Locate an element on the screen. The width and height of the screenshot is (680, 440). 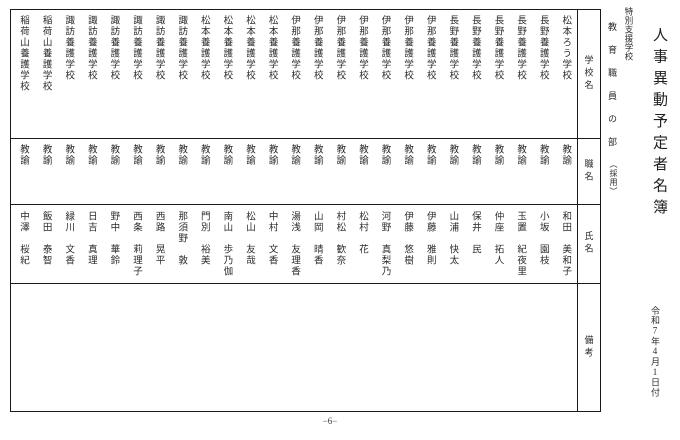
cell-name: 河野 真梨乃 is located at coordinates (384, 244).